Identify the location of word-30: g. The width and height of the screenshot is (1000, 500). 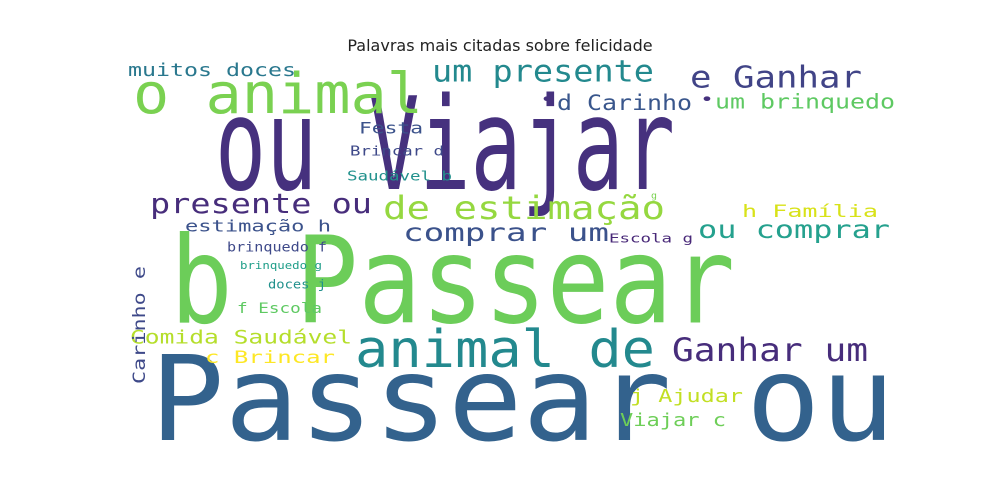
(654, 197).